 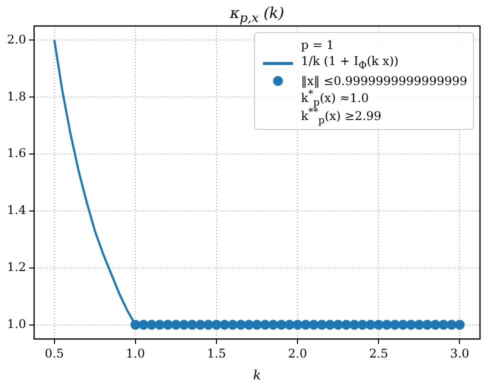 What do you see at coordinates (16, 267) in the screenshot?
I see `y-tick-label: 1.2` at bounding box center [16, 267].